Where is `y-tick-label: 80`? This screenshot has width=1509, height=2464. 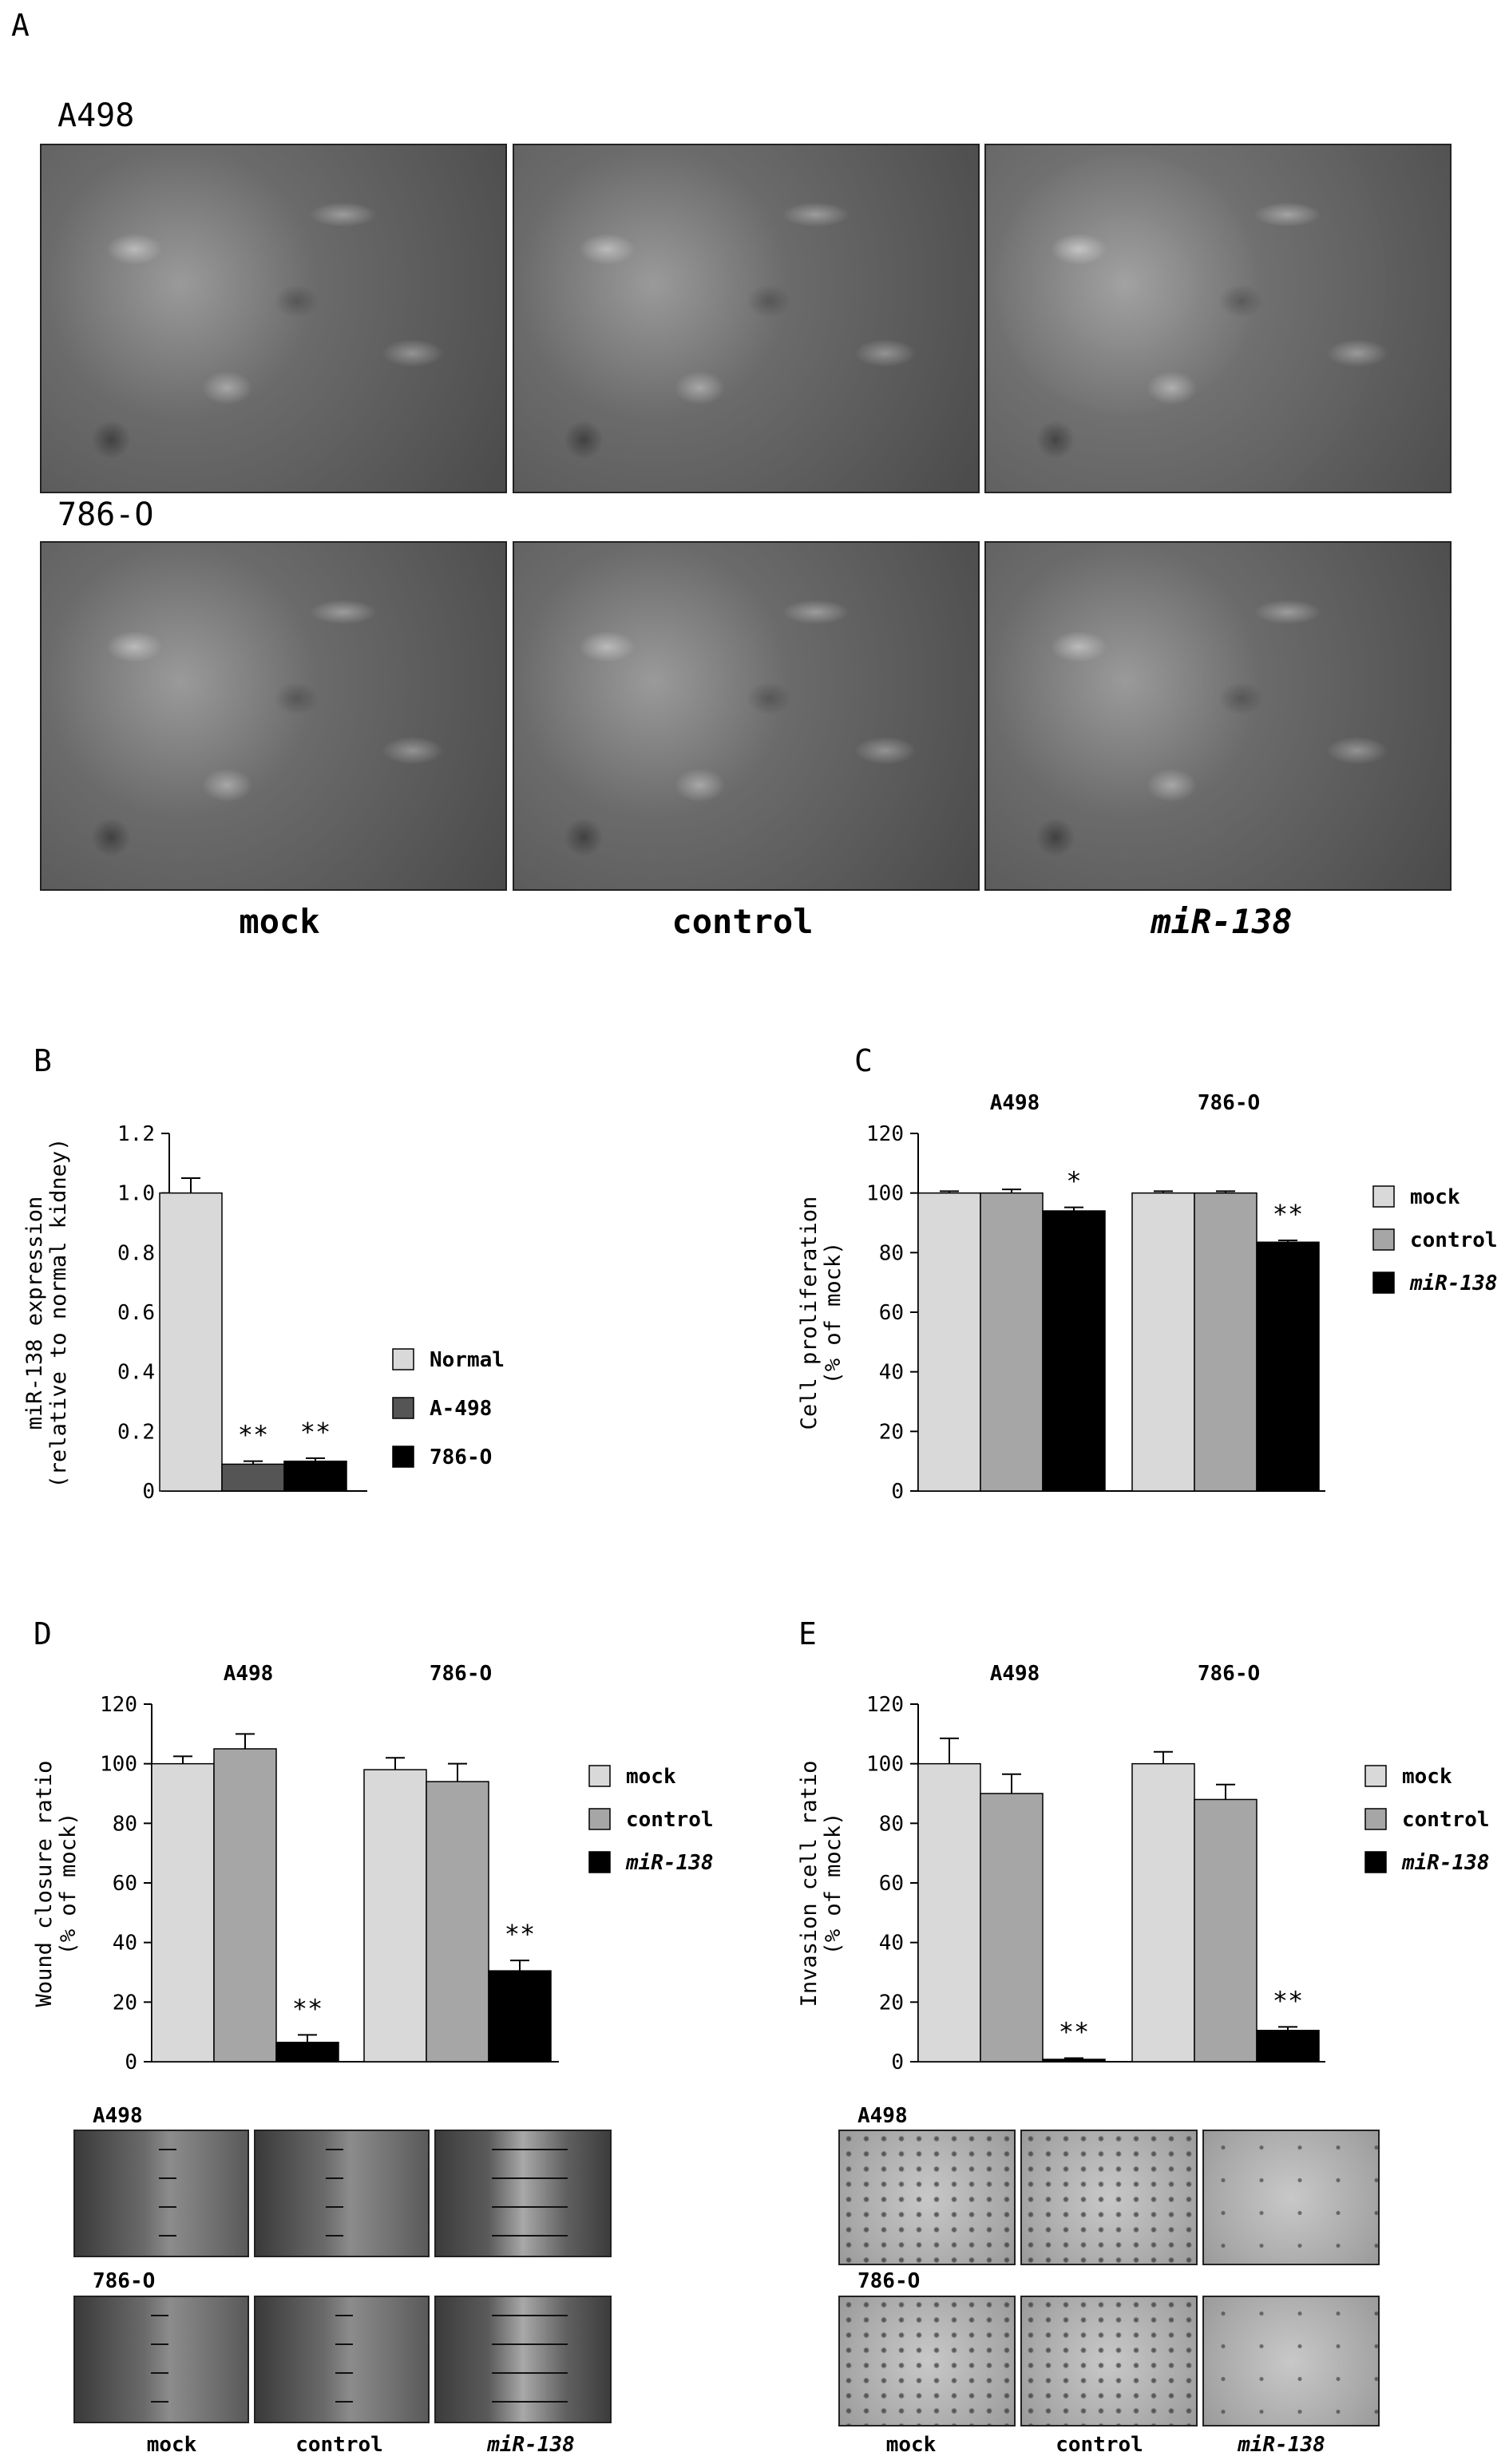
y-tick-label: 80 is located at coordinates (891, 1253).